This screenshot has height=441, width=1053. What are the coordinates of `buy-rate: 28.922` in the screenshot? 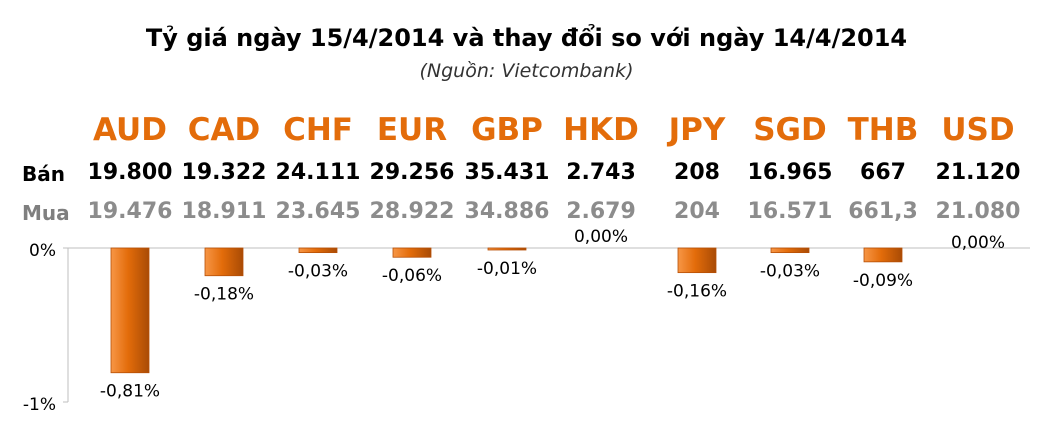 It's located at (412, 211).